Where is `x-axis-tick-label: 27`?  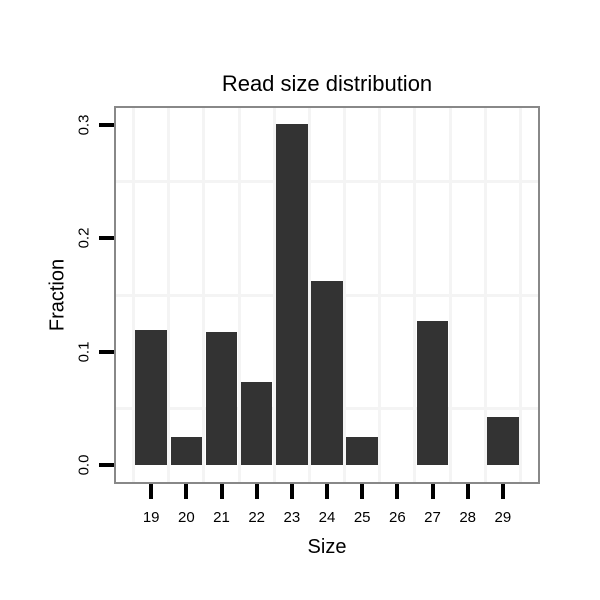 x-axis-tick-label: 27 is located at coordinates (432, 517).